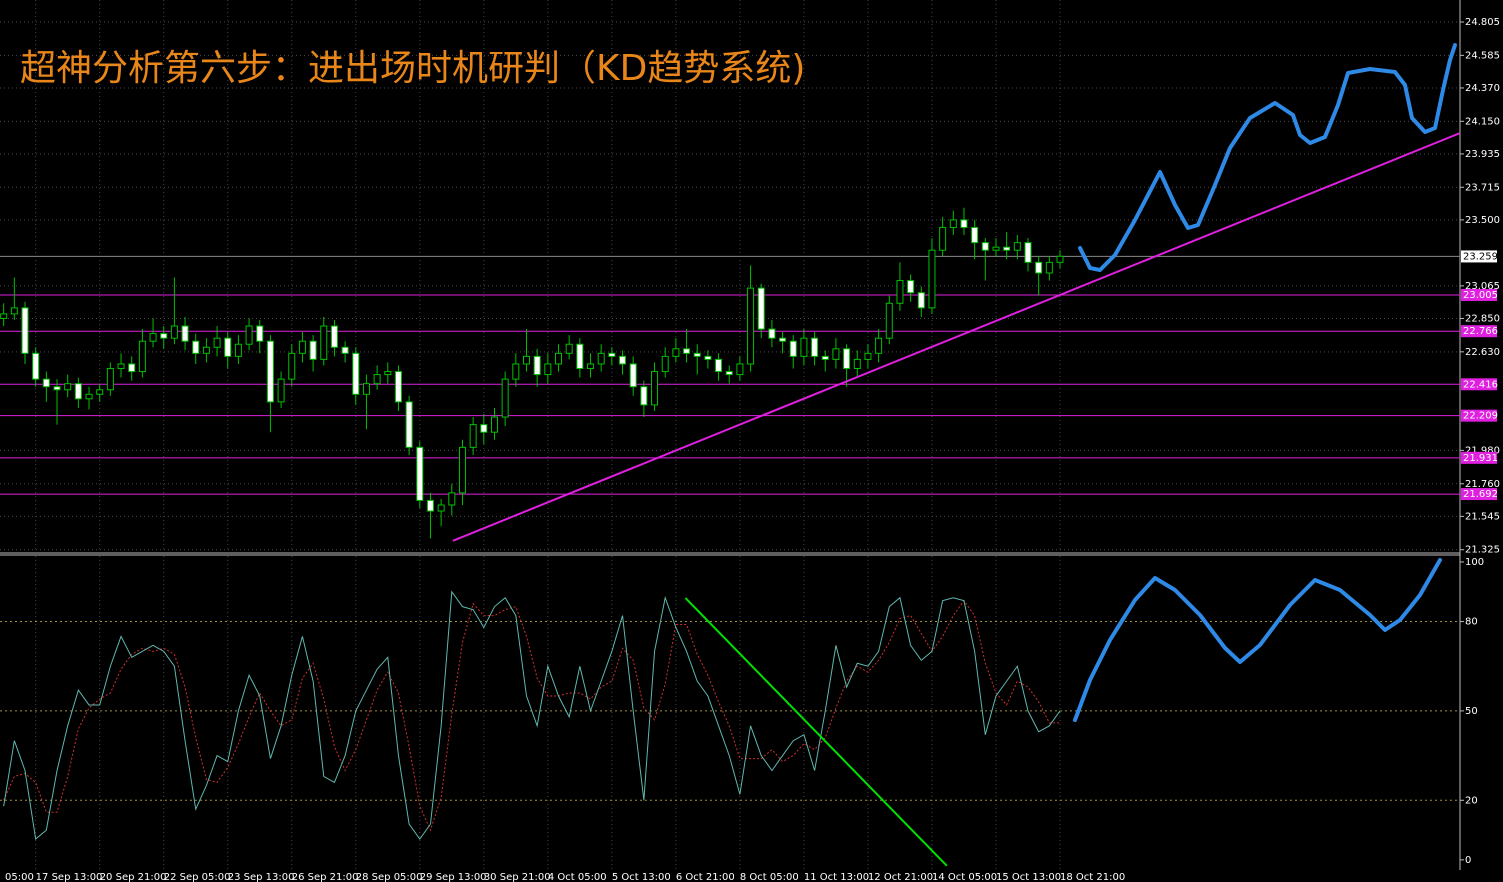 The height and width of the screenshot is (882, 1503). I want to click on y-tick-label: 21.545, so click(1482, 516).